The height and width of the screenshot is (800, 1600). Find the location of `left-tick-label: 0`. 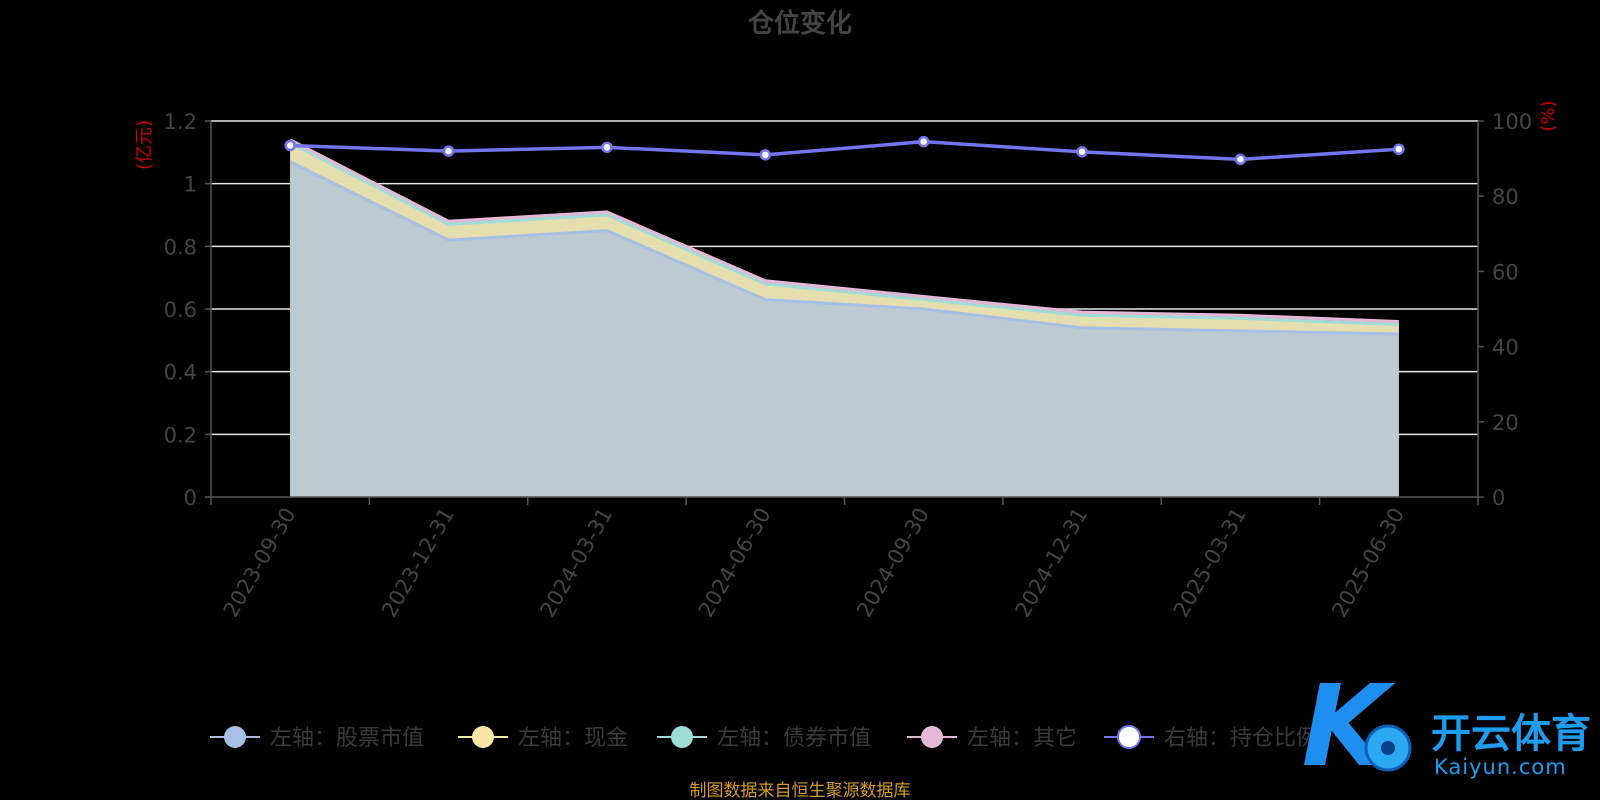

left-tick-label: 0 is located at coordinates (190, 498).